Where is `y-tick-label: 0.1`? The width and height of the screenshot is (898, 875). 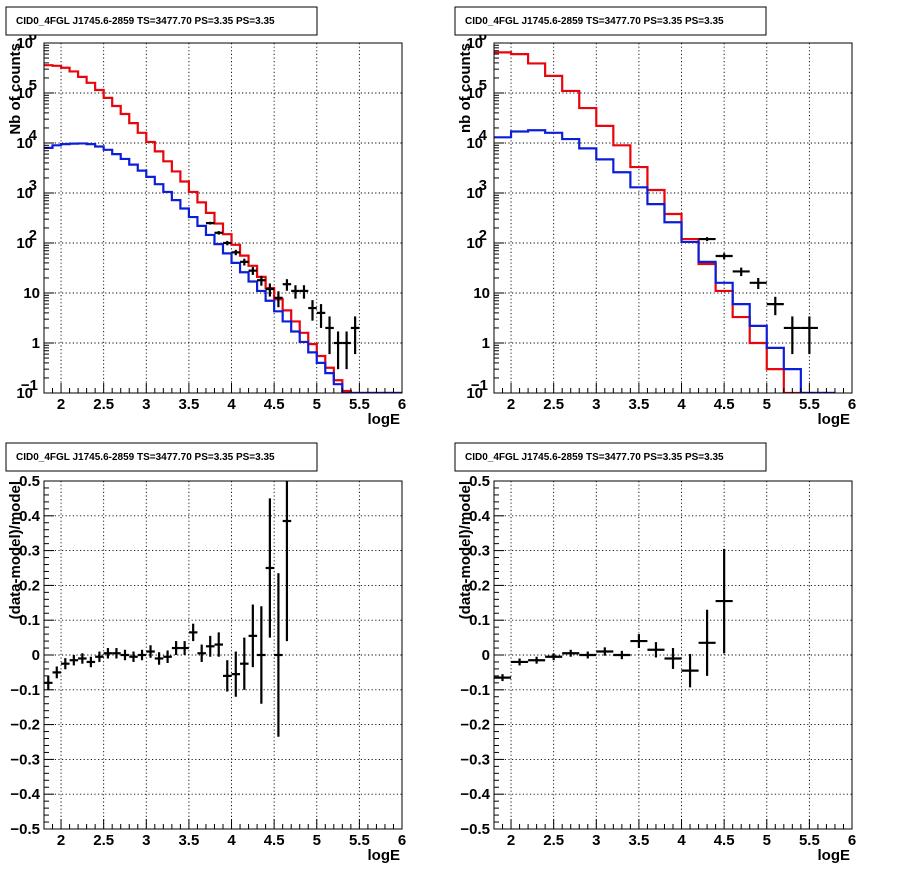 y-tick-label: 0.1 is located at coordinates (29, 620).